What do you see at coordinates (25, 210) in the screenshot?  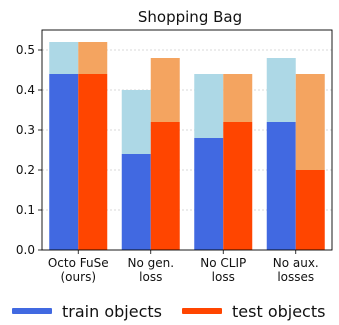 I see `y-tick-label: 0.1` at bounding box center [25, 210].